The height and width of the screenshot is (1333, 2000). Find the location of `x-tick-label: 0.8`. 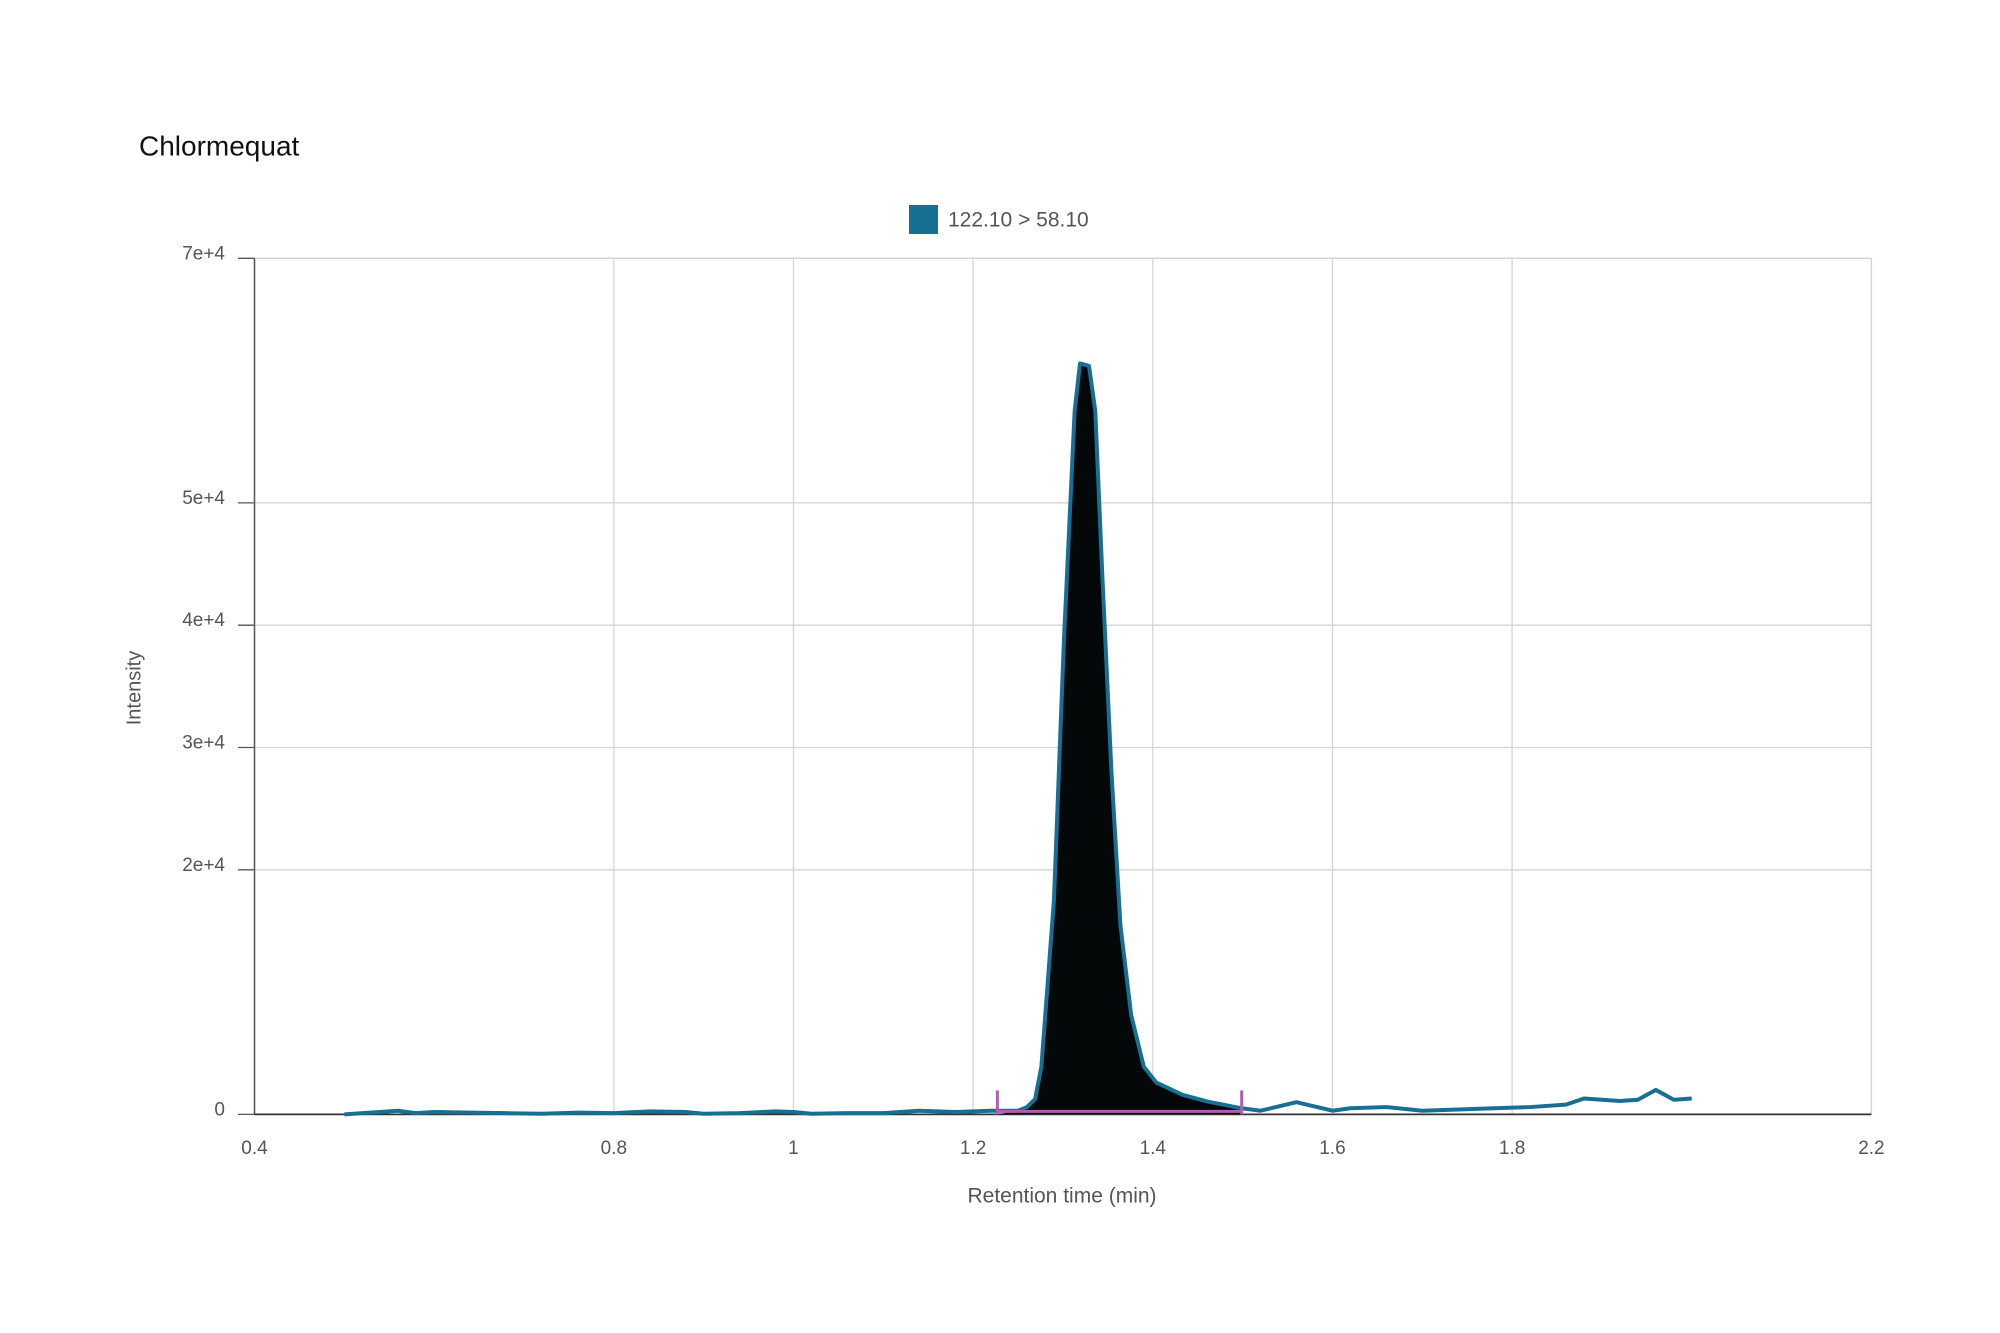

x-tick-label: 0.8 is located at coordinates (614, 1148).